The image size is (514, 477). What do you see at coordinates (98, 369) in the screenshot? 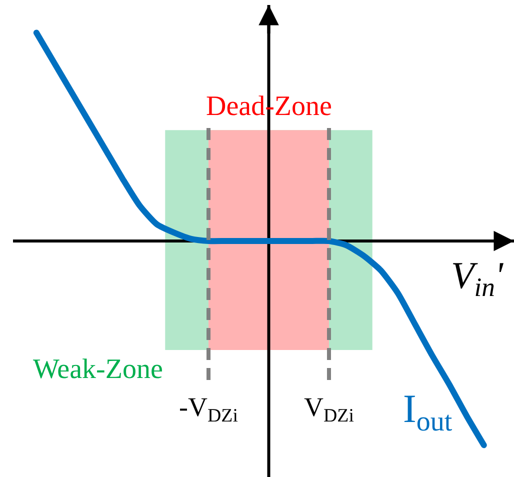
I see `annotation: Weak-Zone` at bounding box center [98, 369].